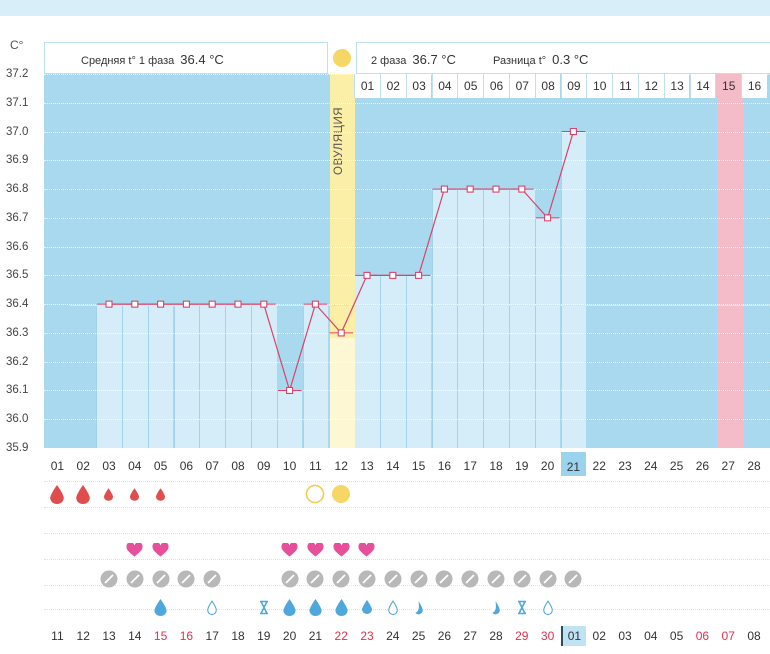 This screenshot has height=654, width=770. I want to click on calendar-day-label: 29, so click(522, 636).